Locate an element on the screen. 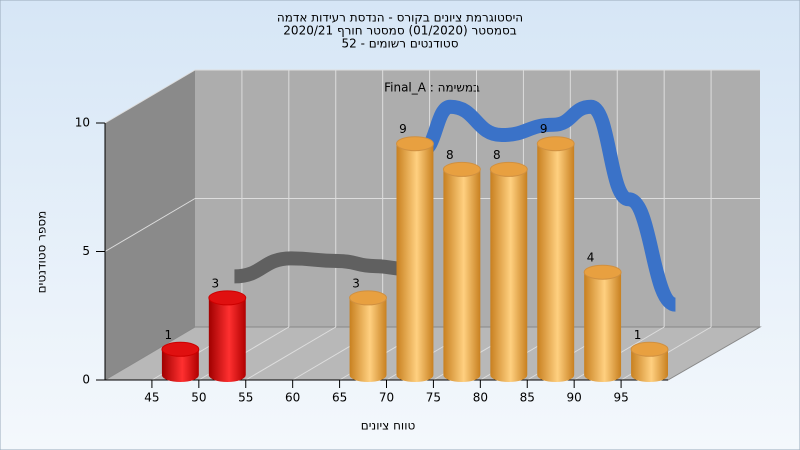  title-line: סטודנטים רשומים - 52 is located at coordinates (399, 44).